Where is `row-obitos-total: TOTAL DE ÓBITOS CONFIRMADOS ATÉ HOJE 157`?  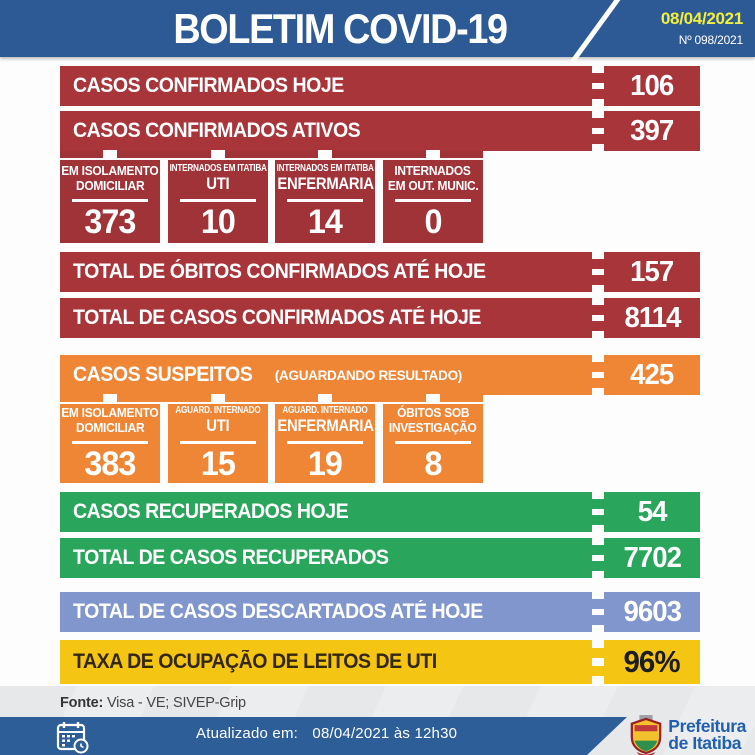 row-obitos-total: TOTAL DE ÓBITOS CONFIRMADOS ATÉ HOJE 157 is located at coordinates (380, 272).